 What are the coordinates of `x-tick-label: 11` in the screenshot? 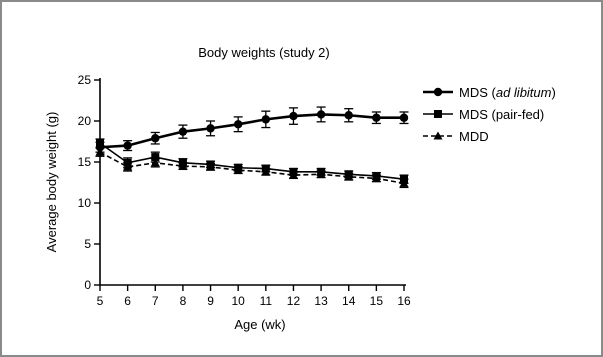 It's located at (266, 301).